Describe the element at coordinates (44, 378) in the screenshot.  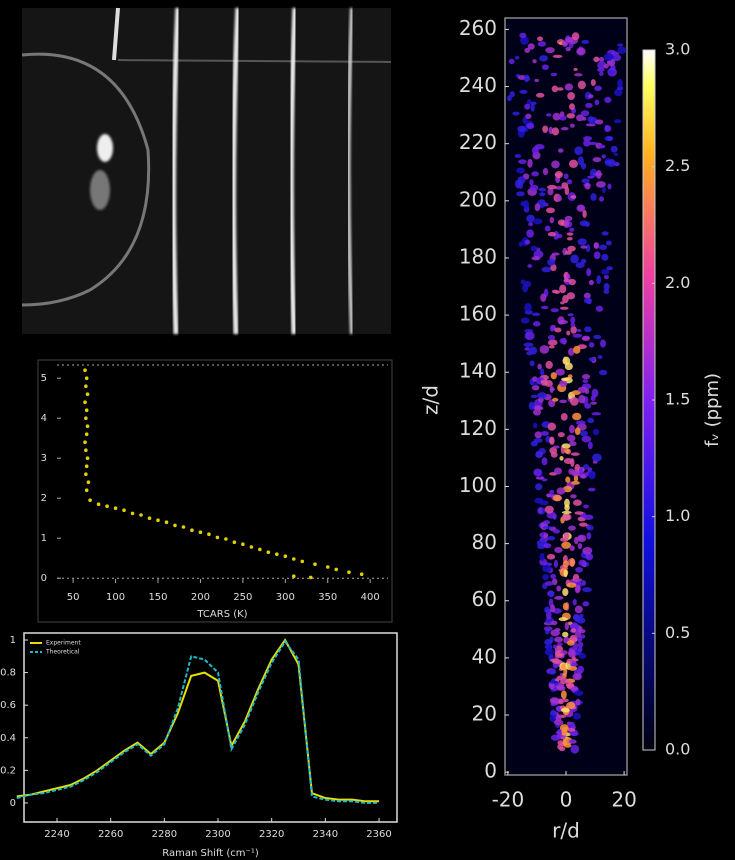
I see `y-tick-label: 5` at that location.